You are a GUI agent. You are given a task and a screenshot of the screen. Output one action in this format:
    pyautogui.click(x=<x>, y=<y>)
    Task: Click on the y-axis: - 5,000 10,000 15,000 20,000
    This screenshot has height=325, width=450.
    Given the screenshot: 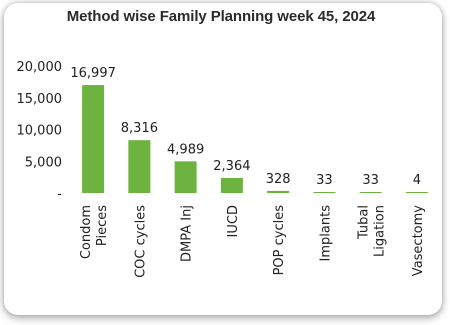 What is the action you would take?
    pyautogui.click(x=40, y=131)
    